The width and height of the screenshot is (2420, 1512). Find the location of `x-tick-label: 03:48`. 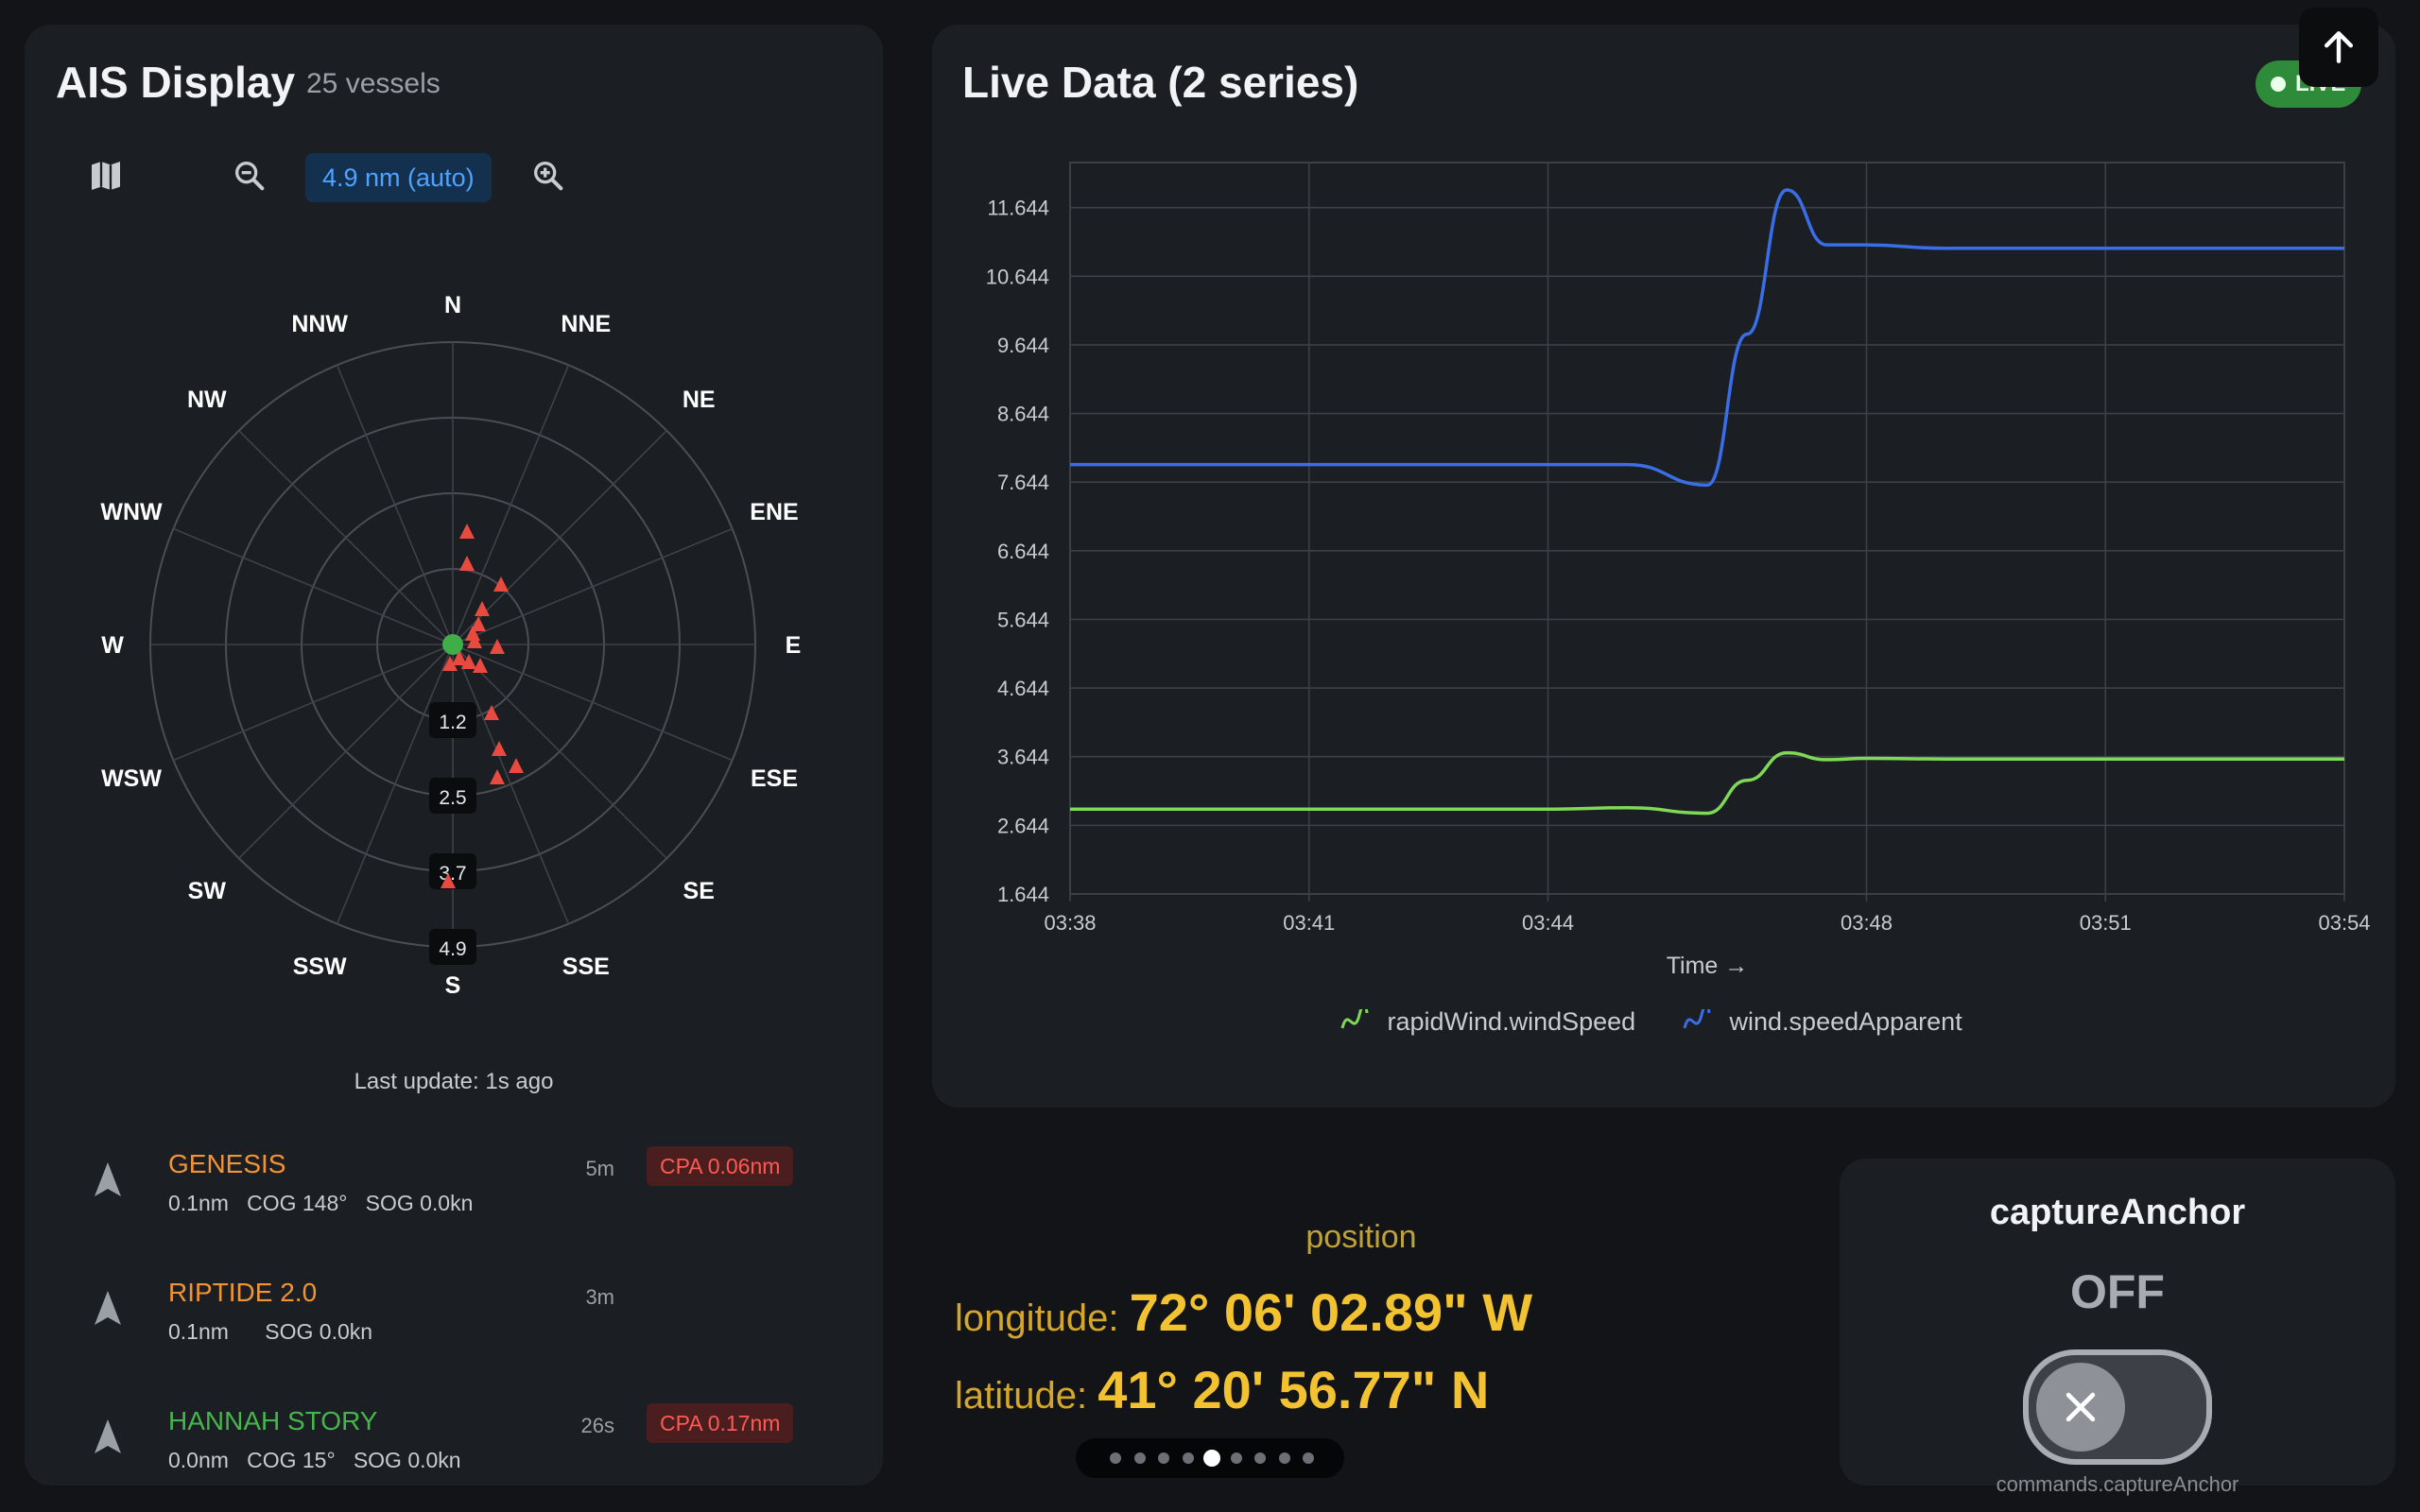

x-tick-label: 03:48 is located at coordinates (1867, 923).